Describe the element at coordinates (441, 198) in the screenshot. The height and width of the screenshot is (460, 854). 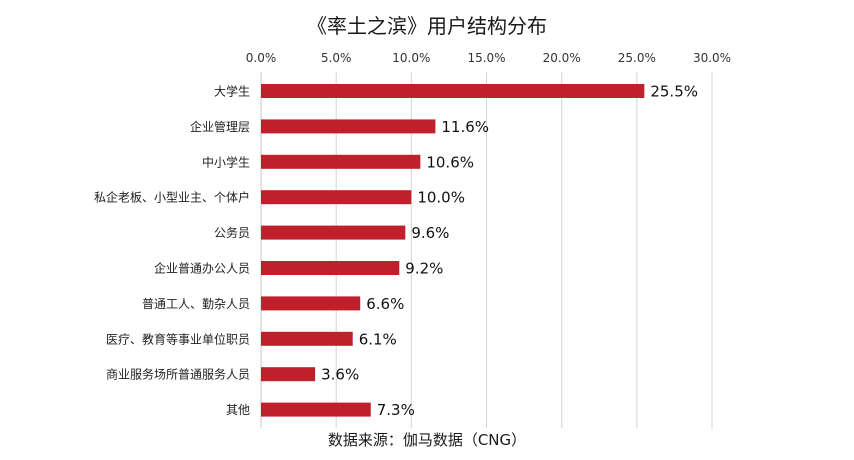
I see `data-label: 10.0%` at that location.